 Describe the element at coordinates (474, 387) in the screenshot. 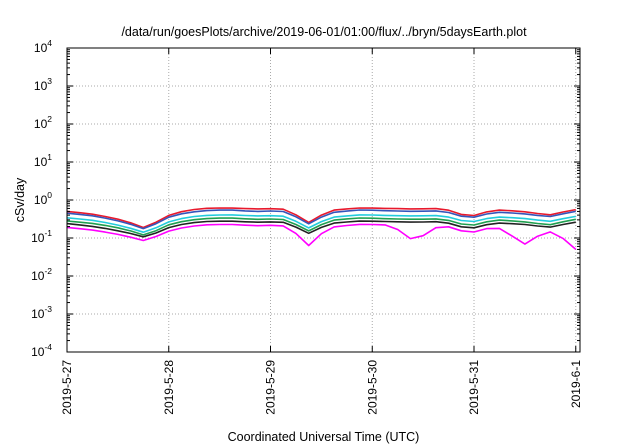

I see `x-tick-label: 2019-5-31` at that location.